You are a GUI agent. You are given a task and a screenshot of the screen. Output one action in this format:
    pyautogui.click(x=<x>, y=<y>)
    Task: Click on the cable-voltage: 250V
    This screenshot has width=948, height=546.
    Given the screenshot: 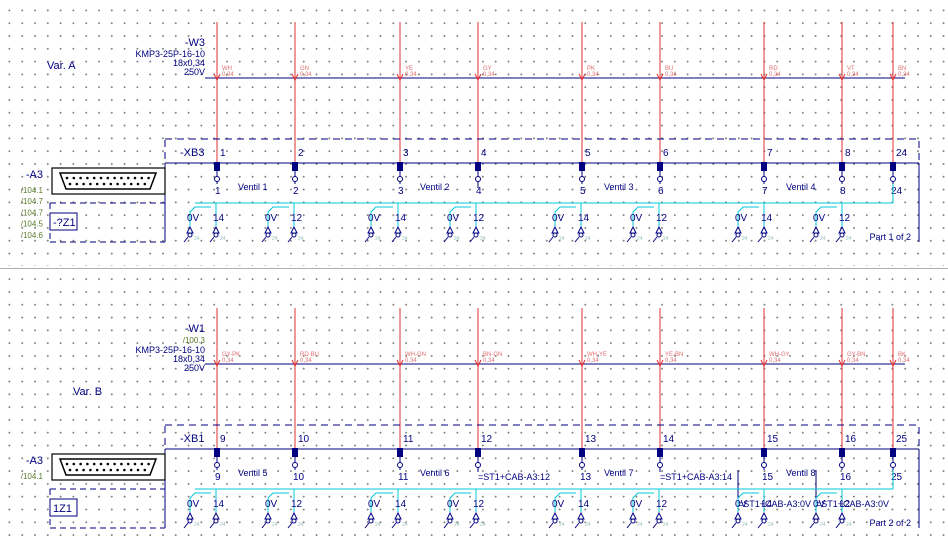 What is the action you would take?
    pyautogui.click(x=194, y=72)
    